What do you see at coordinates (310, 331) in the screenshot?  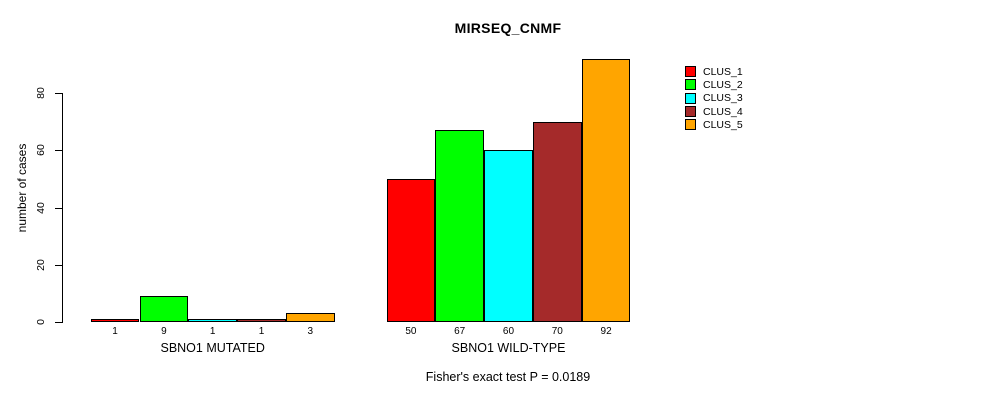 I see `bar-value-label: 3` at bounding box center [310, 331].